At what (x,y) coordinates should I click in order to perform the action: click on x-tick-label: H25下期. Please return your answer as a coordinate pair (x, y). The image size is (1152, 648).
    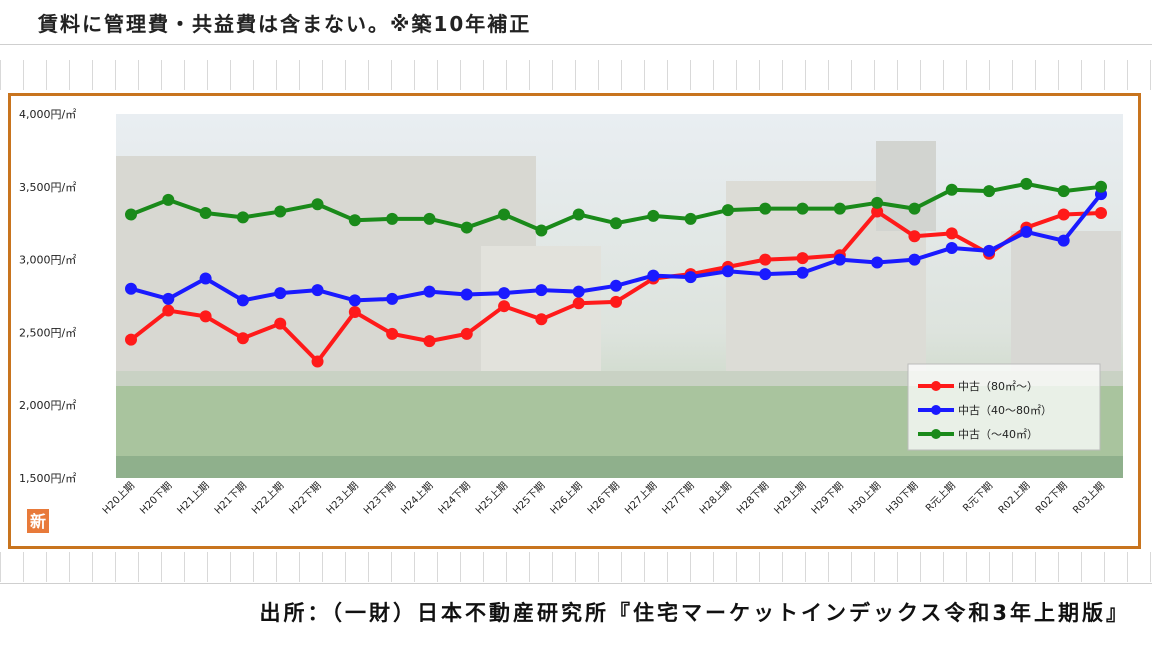
    Looking at the image, I should click on (529, 498).